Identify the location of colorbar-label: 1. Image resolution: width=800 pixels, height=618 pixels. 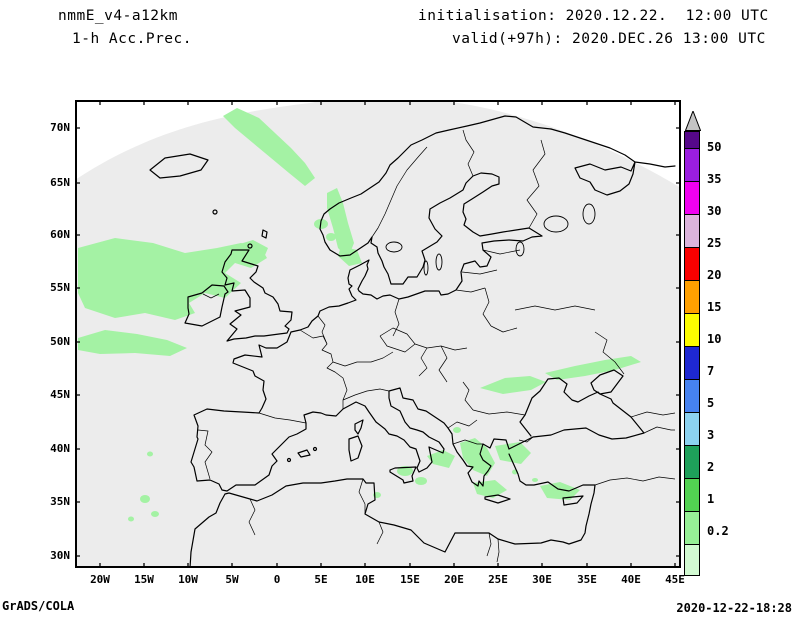
(711, 499).